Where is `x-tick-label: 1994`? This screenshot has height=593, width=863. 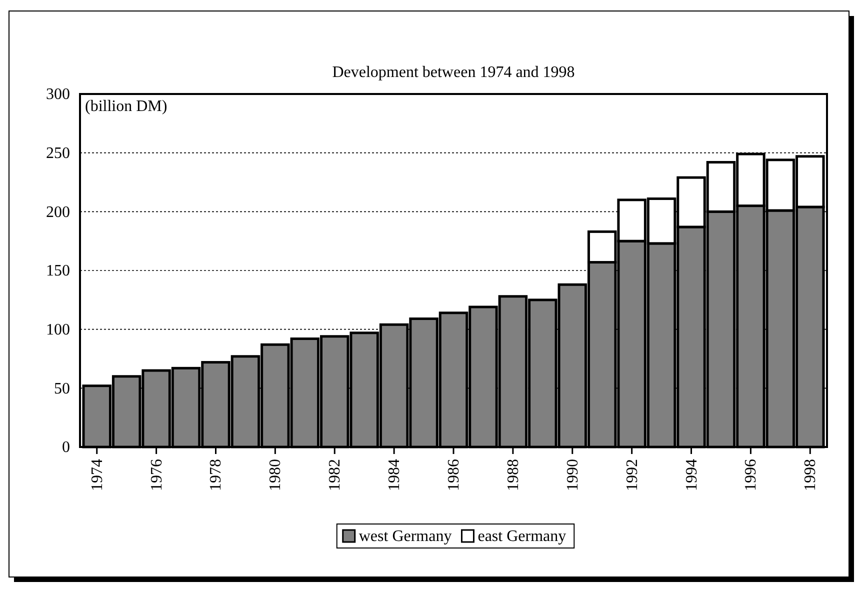 x-tick-label: 1994 is located at coordinates (691, 475).